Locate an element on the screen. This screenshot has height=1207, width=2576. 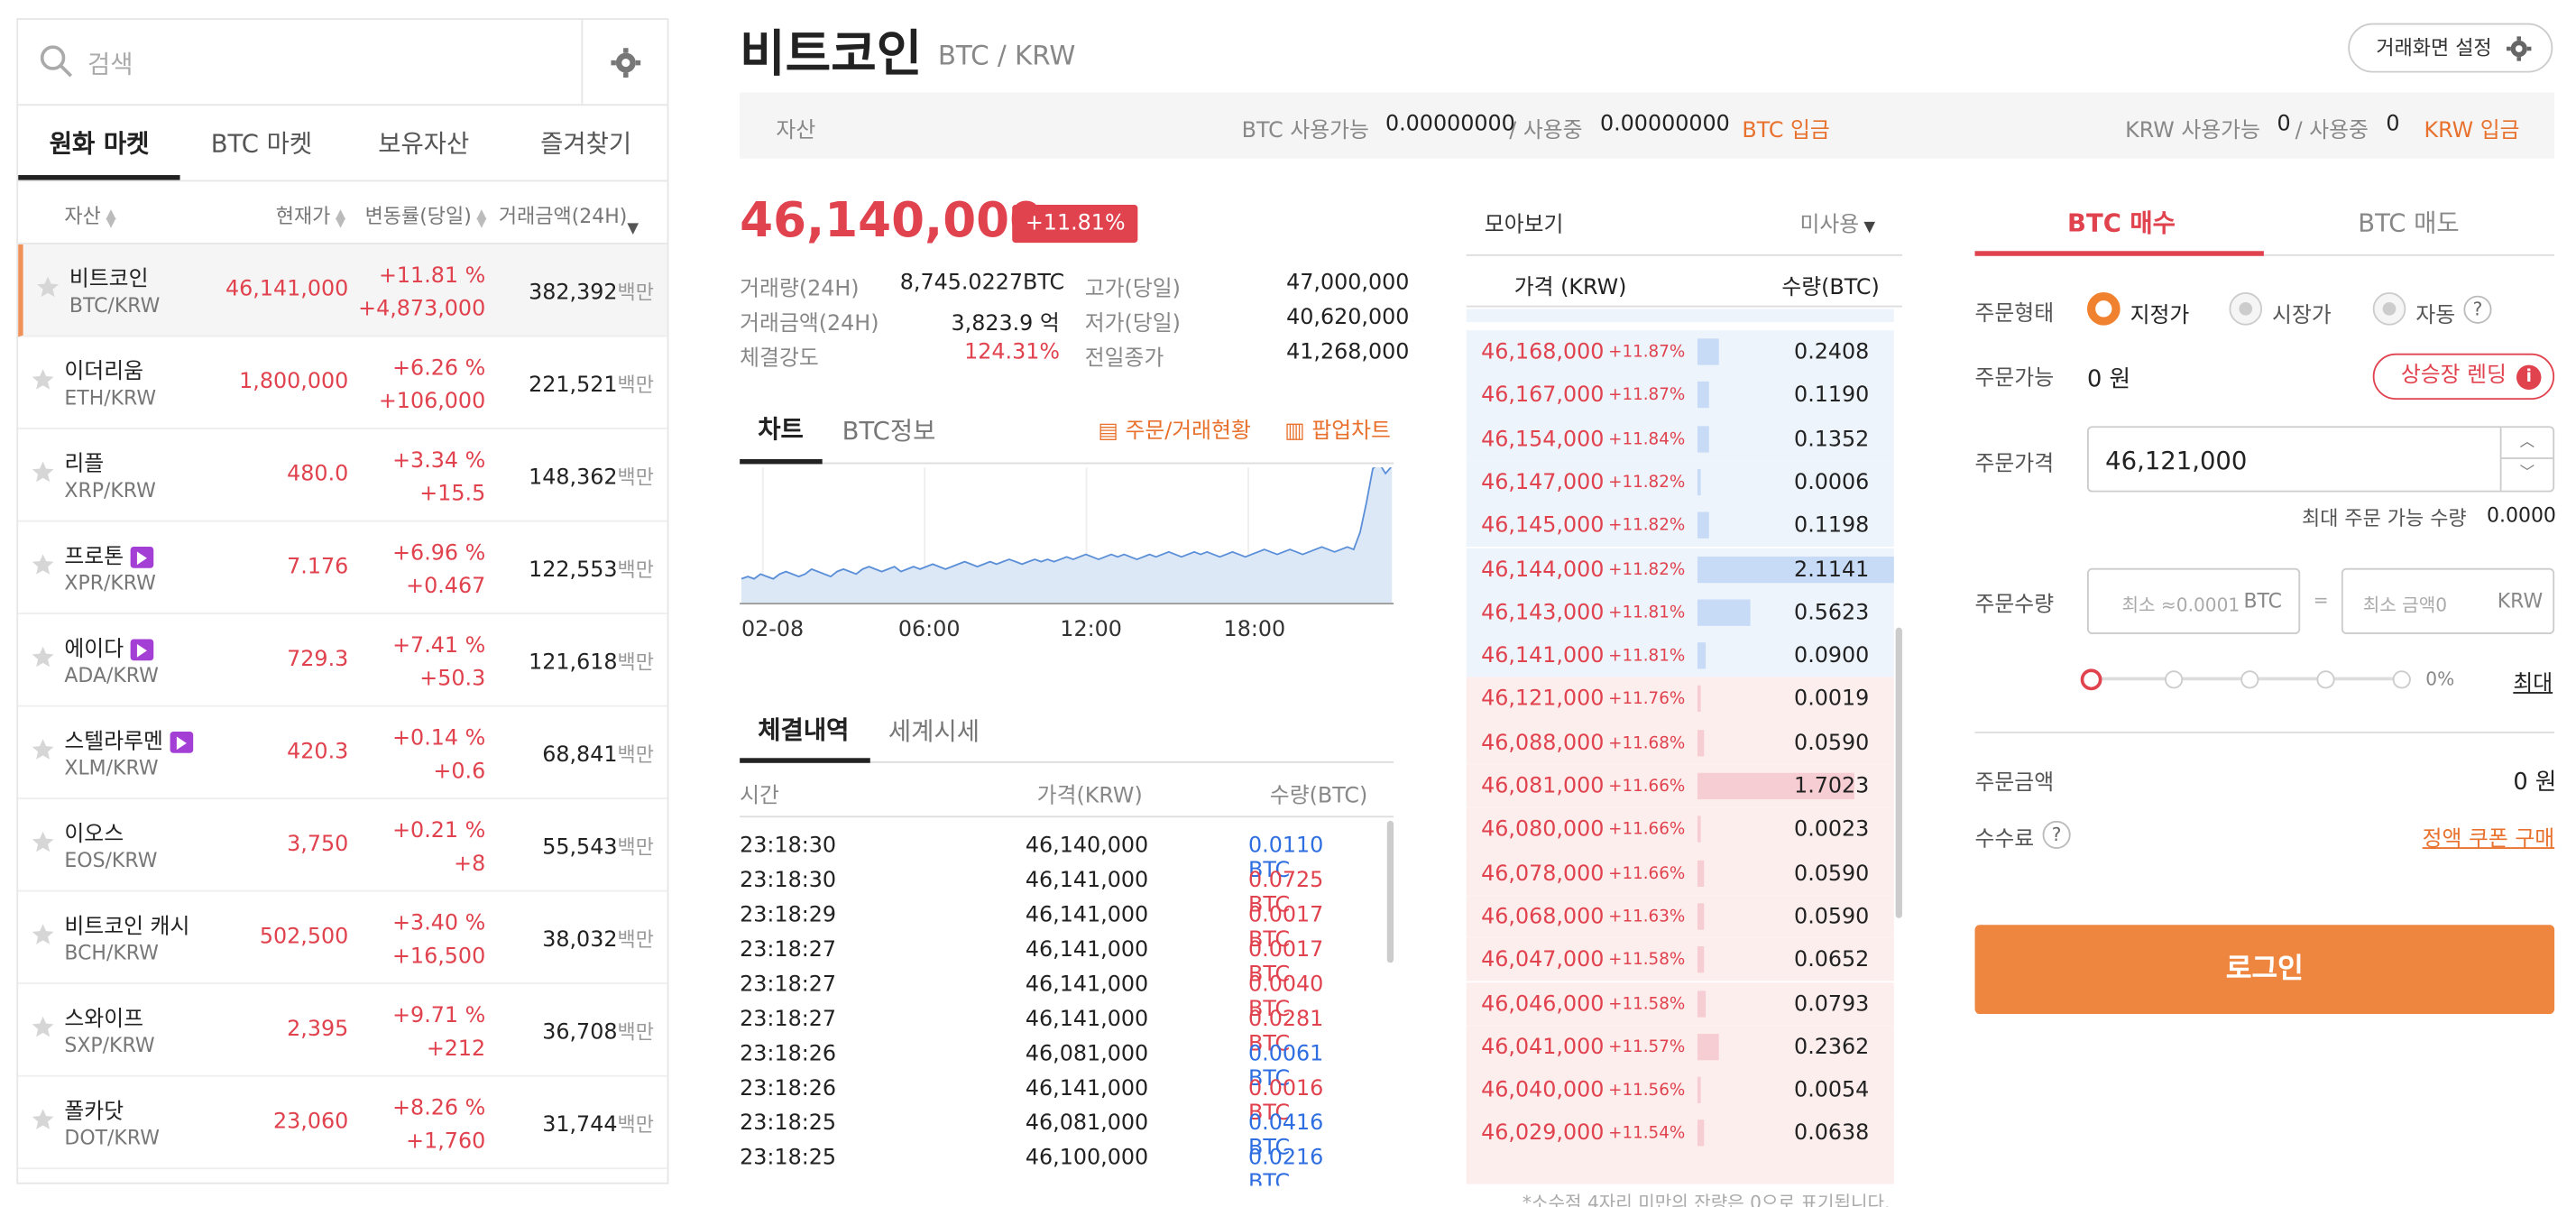
coin-row: 폴카닷 DOT/KRW 23,060 +8.26 % +1,760 31,744백만 is located at coordinates (343, 1123).